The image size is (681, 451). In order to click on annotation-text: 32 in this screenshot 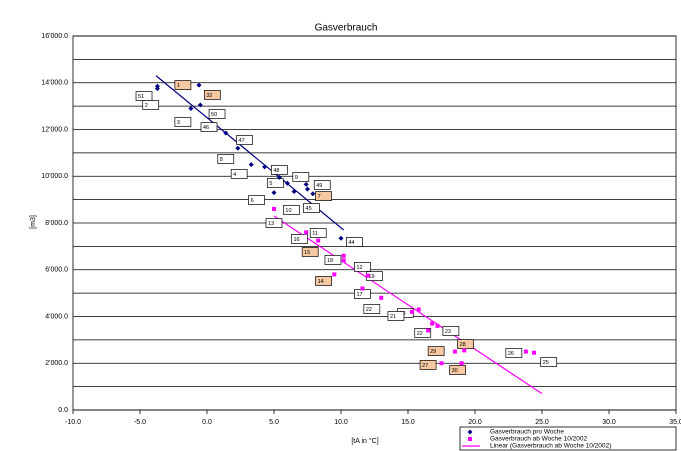, I will do `click(209, 96)`.